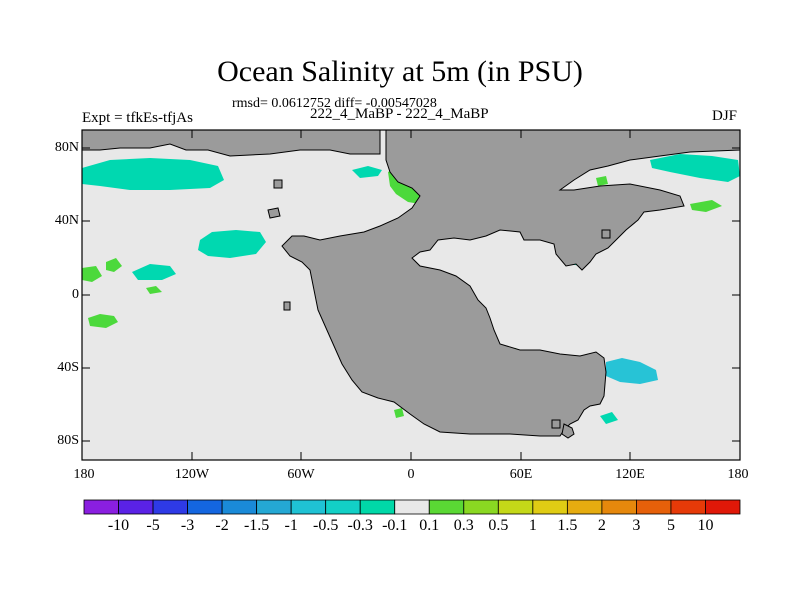  What do you see at coordinates (222, 525) in the screenshot?
I see `colorbar-label: -2` at bounding box center [222, 525].